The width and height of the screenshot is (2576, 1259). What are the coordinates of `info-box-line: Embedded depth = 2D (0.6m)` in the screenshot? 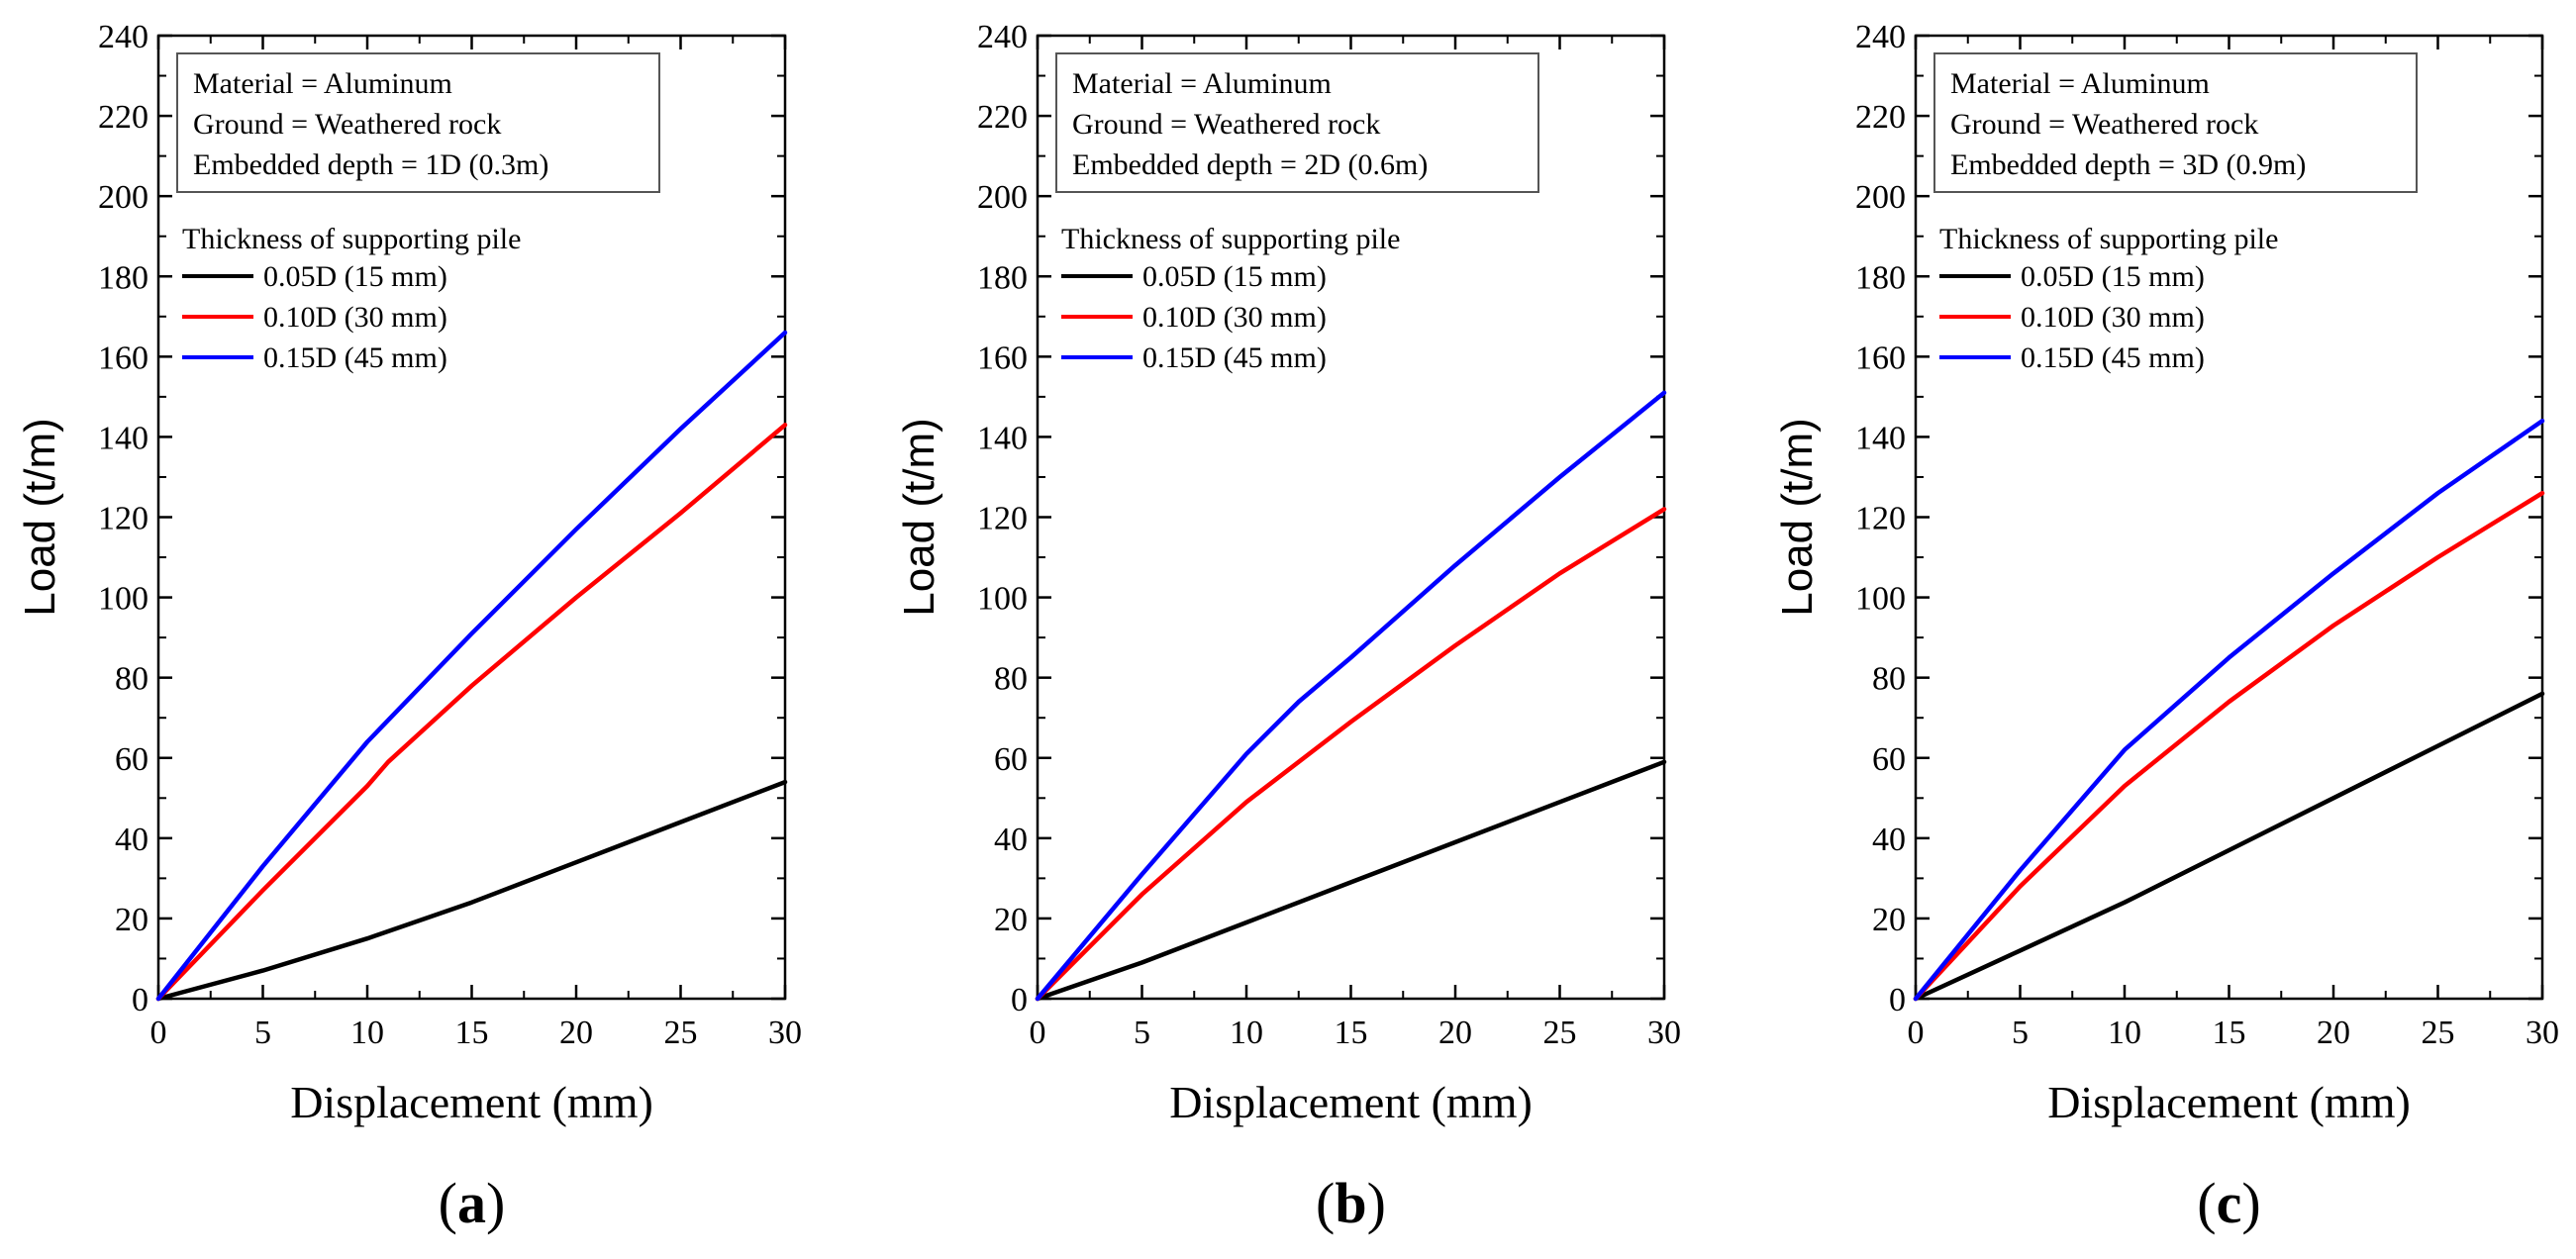 It's located at (1250, 164).